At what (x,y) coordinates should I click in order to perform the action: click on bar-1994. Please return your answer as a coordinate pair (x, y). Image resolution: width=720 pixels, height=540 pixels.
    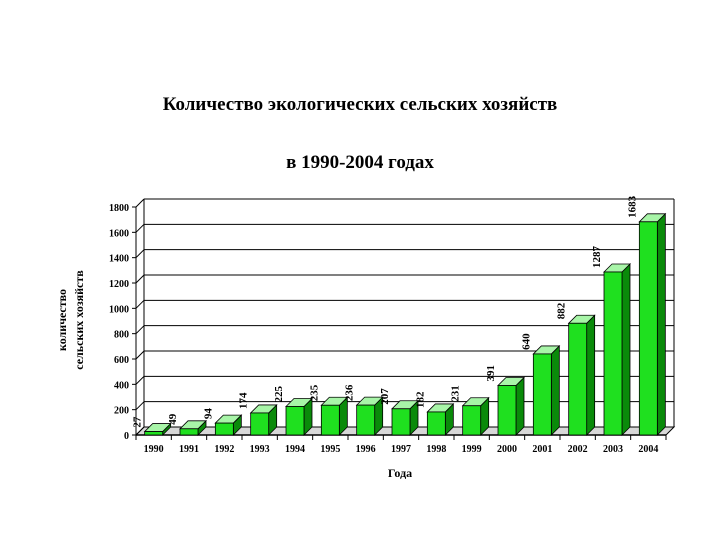
    Looking at the image, I should click on (299, 416).